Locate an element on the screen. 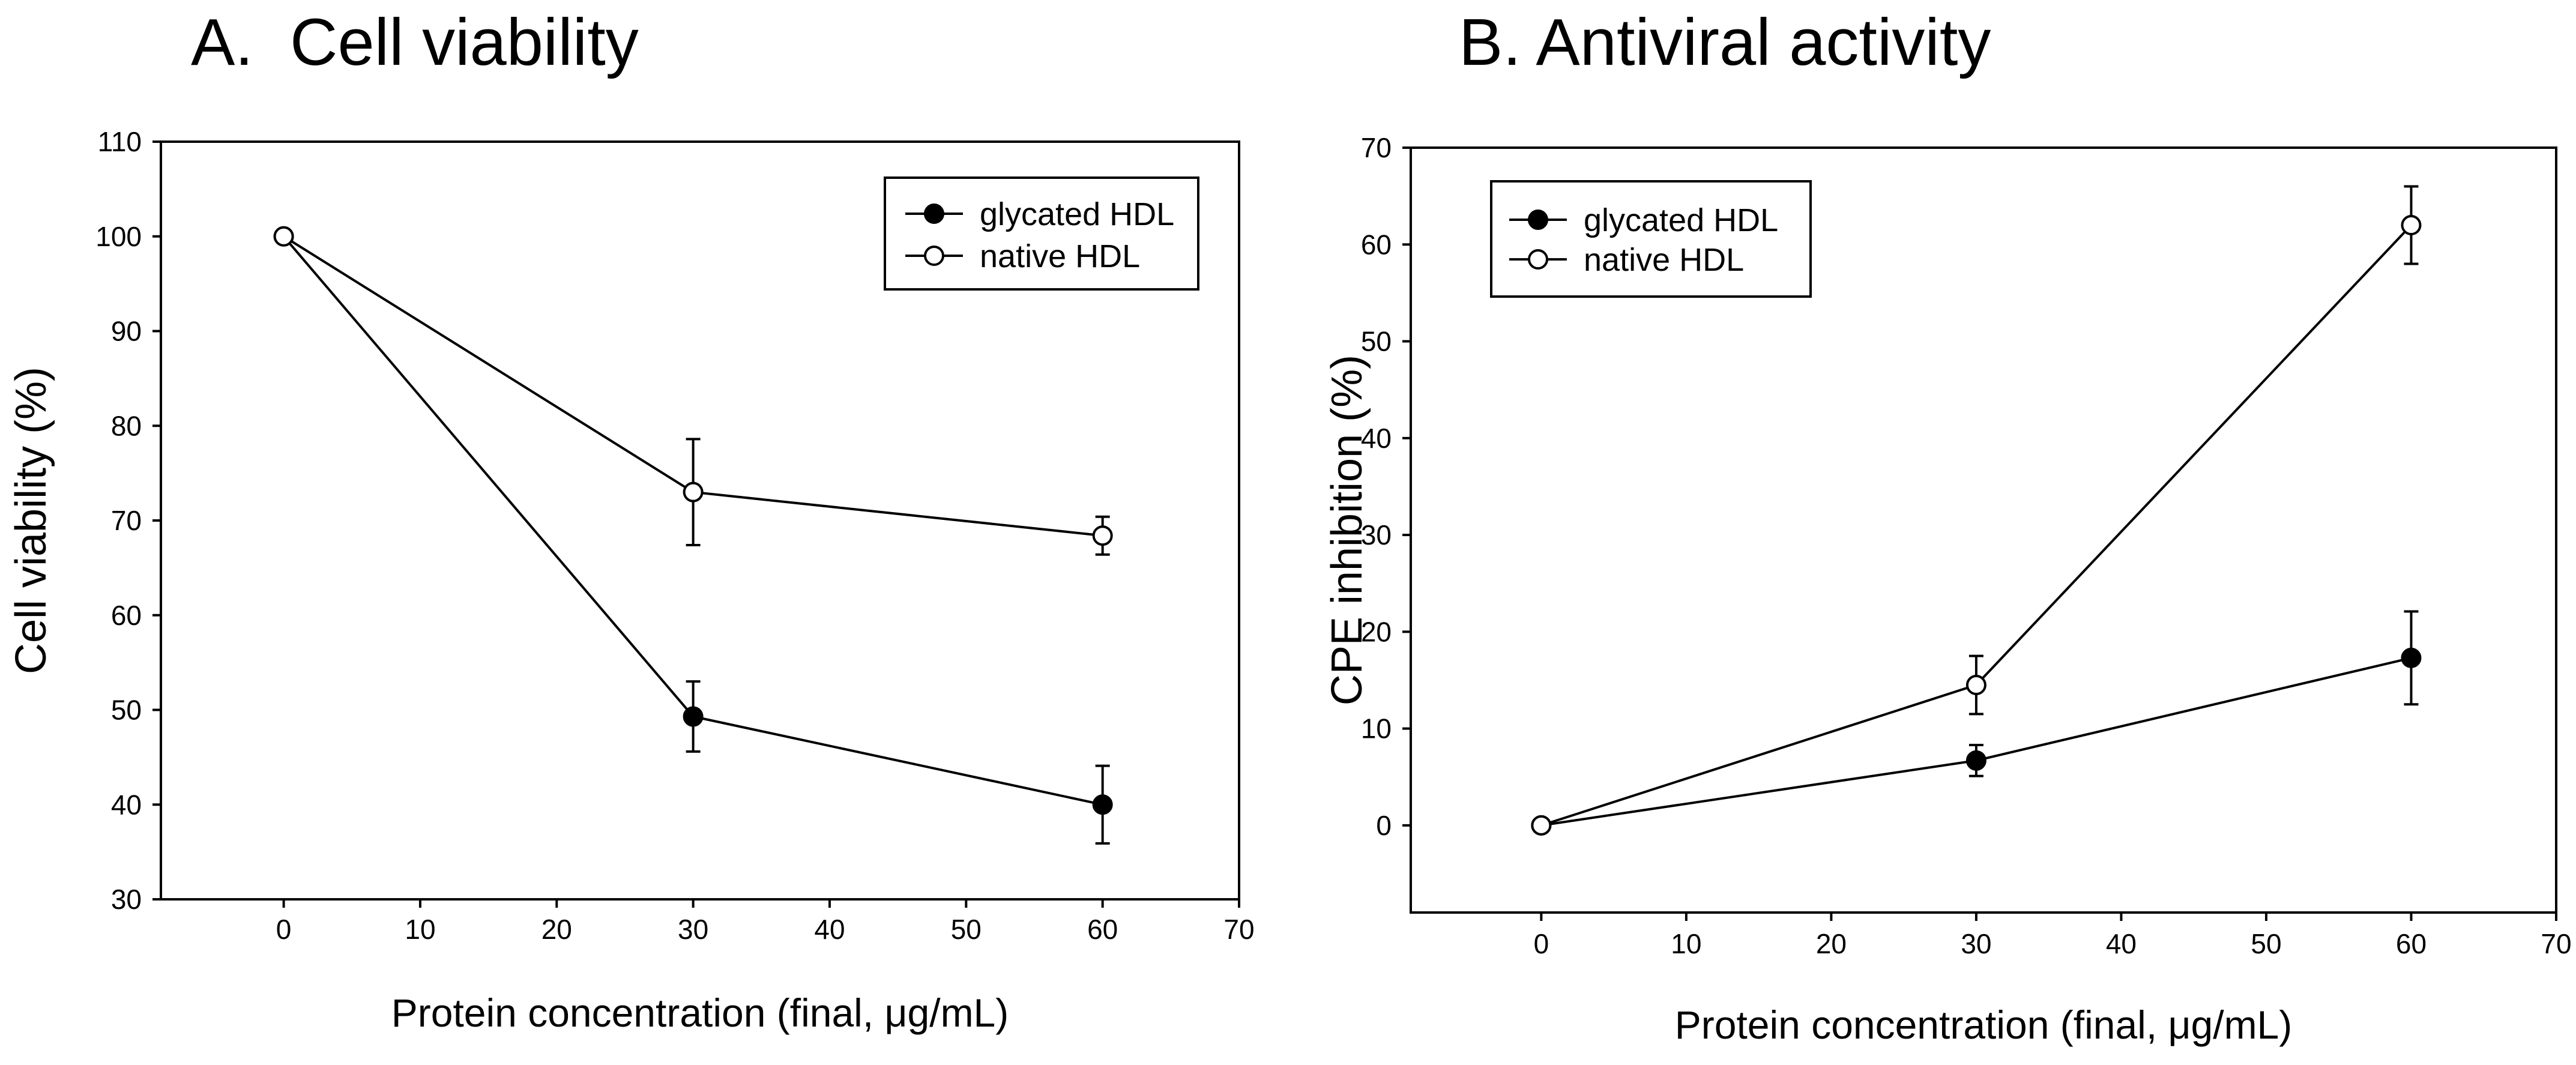  panel-b-title: B. Antiviral activity is located at coordinates (1725, 42).